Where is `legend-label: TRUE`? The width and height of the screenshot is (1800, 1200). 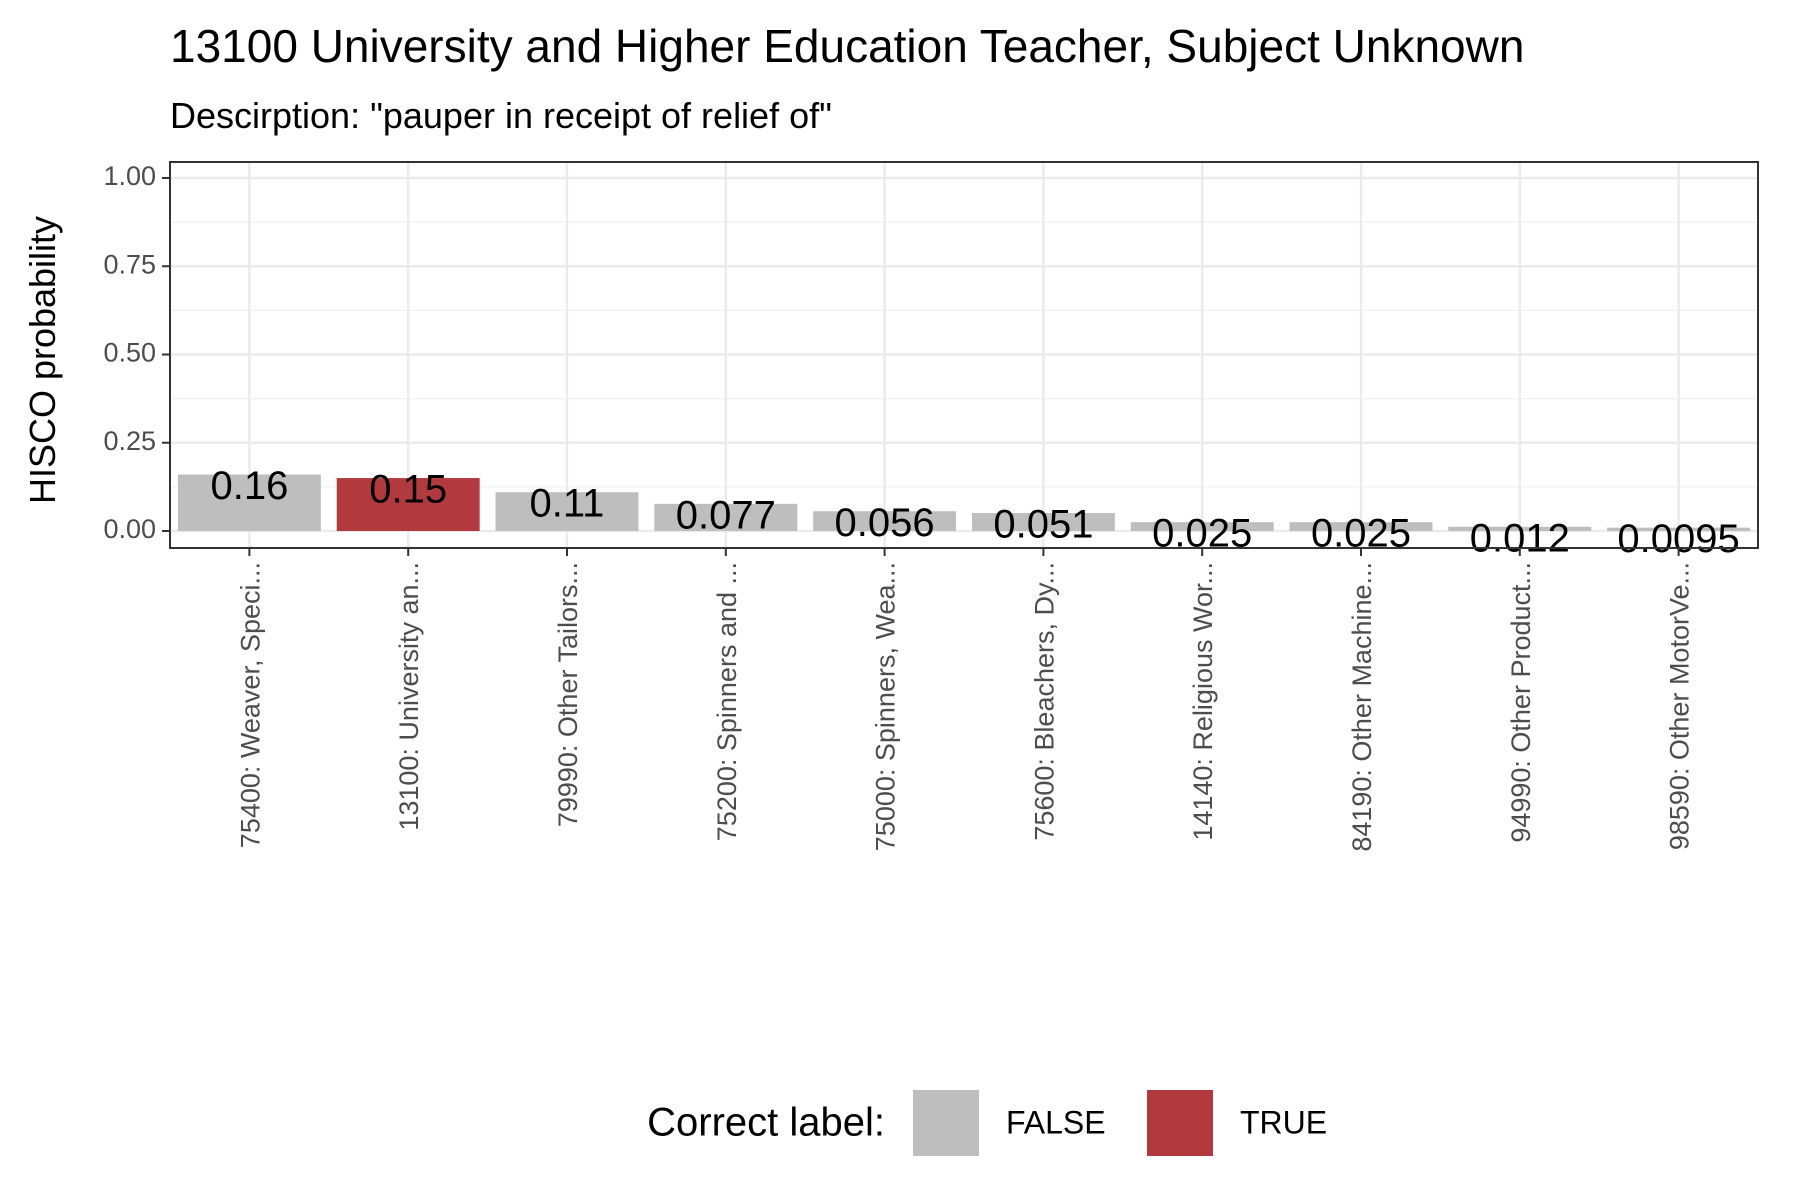
legend-label: TRUE is located at coordinates (1283, 1122).